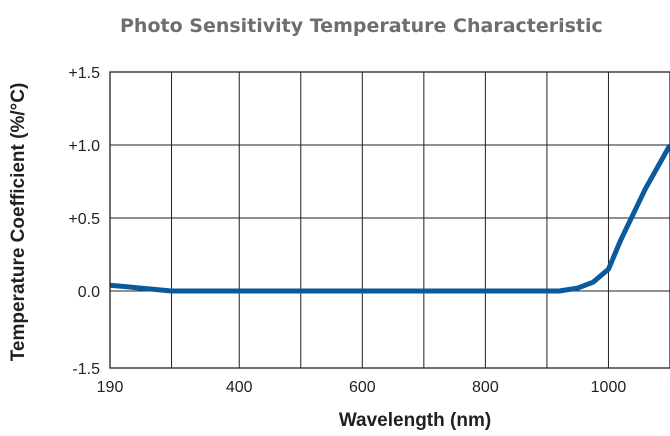 This screenshot has width=670, height=436. I want to click on y-tick-label: +1.5, so click(84, 73).